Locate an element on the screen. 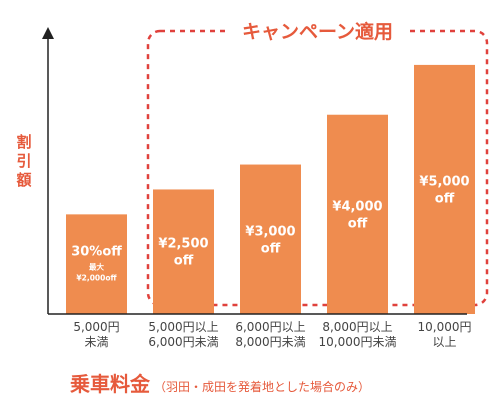 The height and width of the screenshot is (407, 500). category-label-5-1: 10,000円 is located at coordinates (445, 327).